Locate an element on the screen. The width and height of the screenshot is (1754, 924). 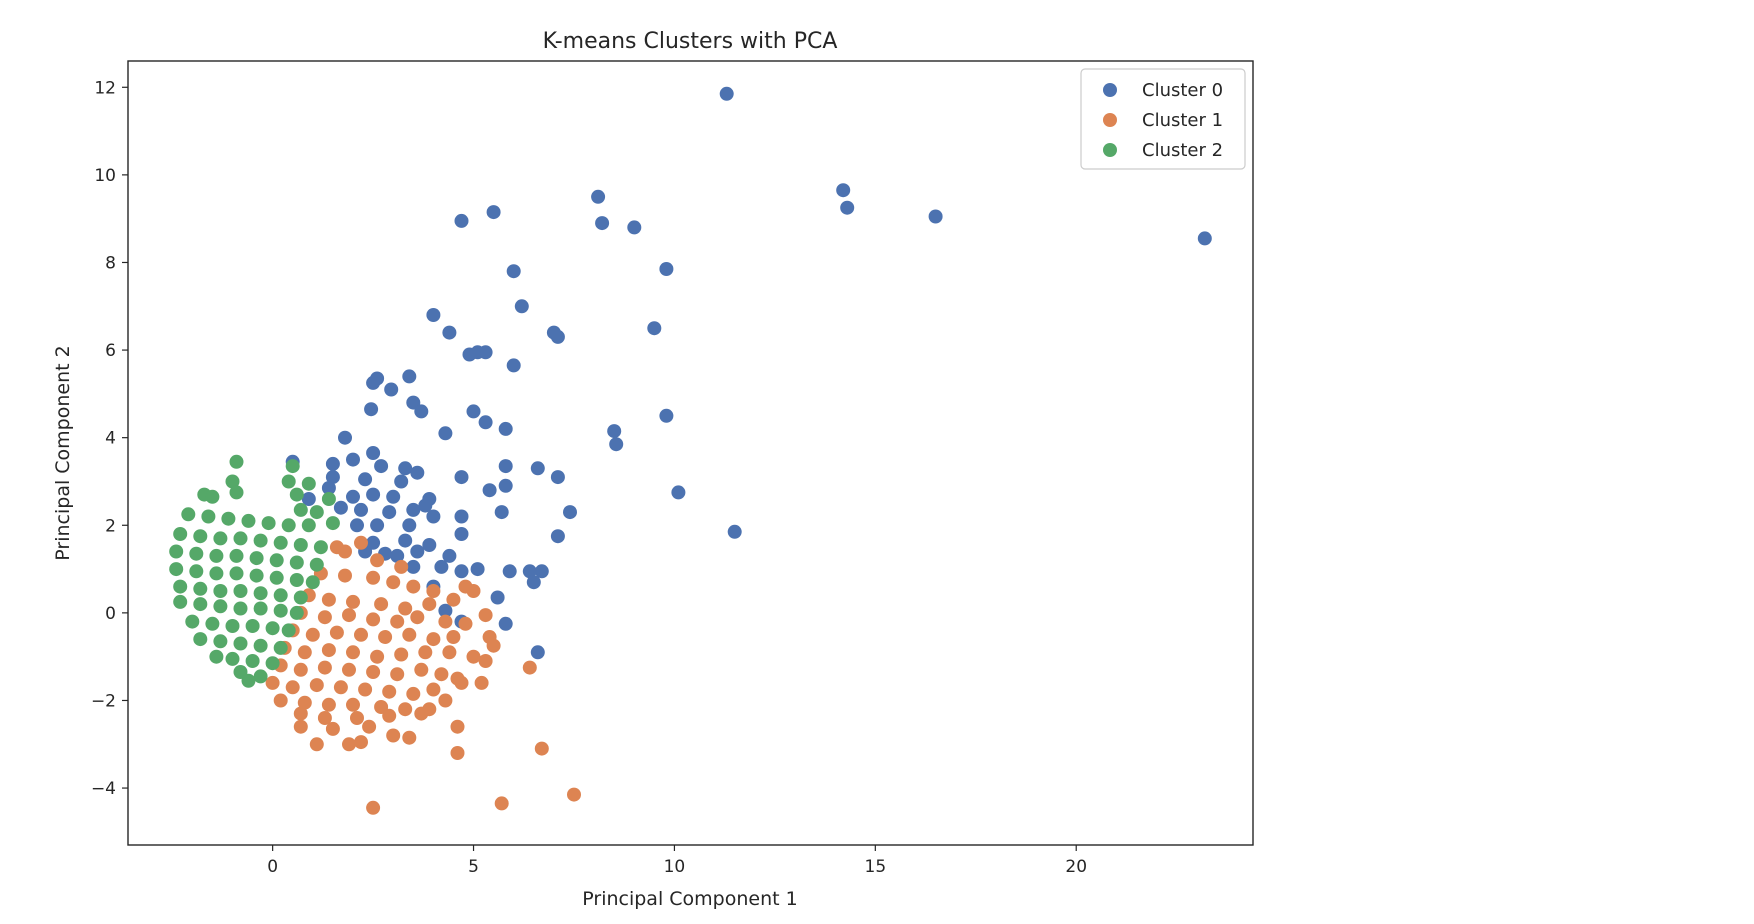
x-tick-label: 5 is located at coordinates (473, 867).